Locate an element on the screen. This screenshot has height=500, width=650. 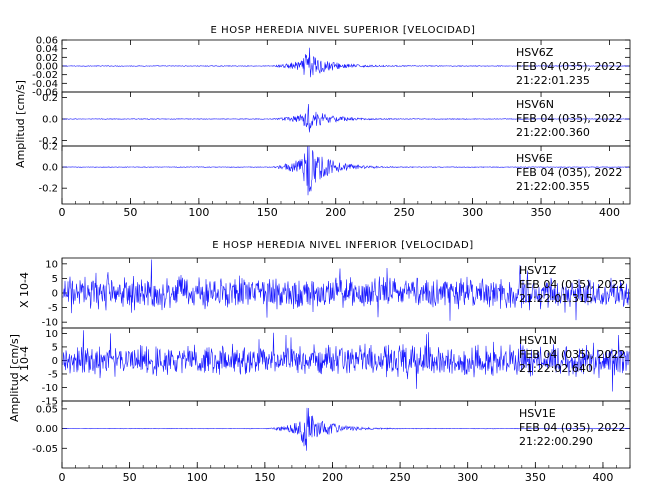
station-label: HSV6N is located at coordinates (535, 104).